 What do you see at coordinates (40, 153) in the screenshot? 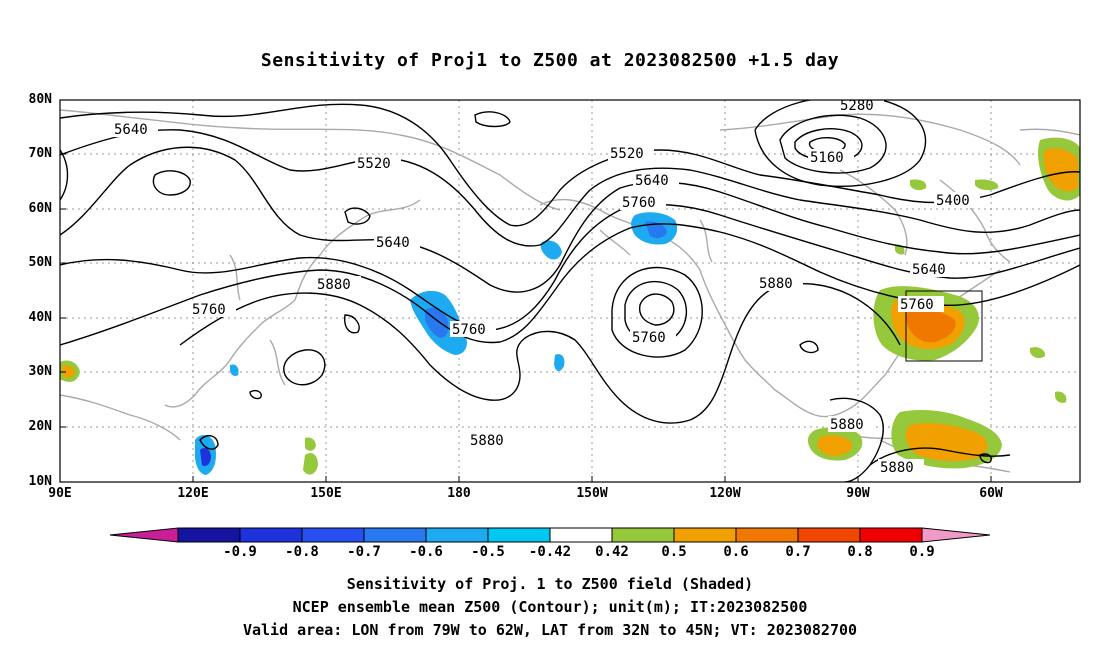
I see `lat-label-70n: 70N` at bounding box center [40, 153].